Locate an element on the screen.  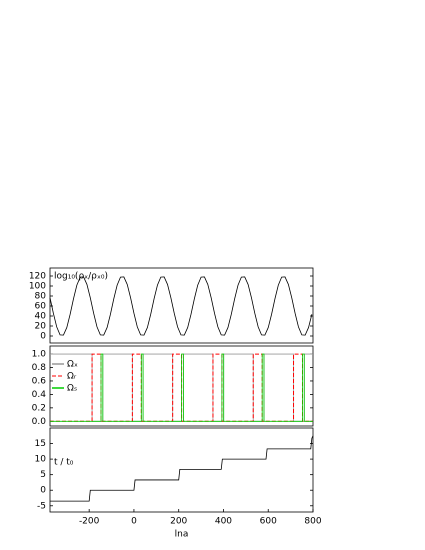
y-tick-label: 10 is located at coordinates (41, 460).